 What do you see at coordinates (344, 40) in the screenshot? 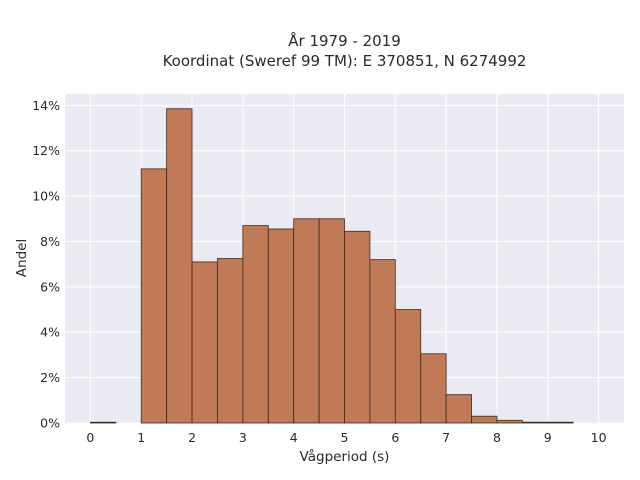
I see `chart-title-line1: År 1979 - 2019` at bounding box center [344, 40].